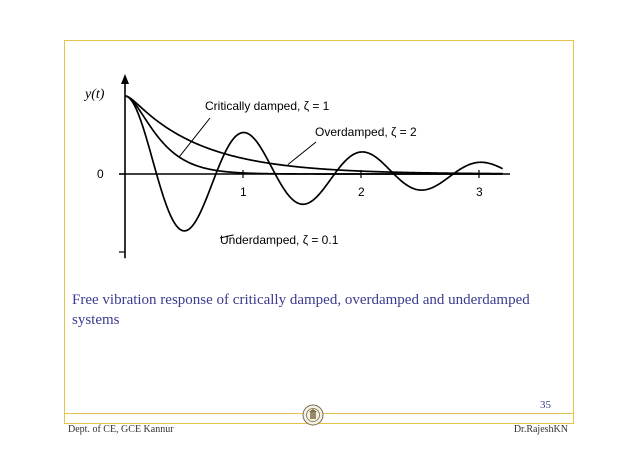 Image resolution: width=638 pixels, height=452 pixels. I want to click on footer-department: Dept. of CE, GCE Kannur, so click(121, 429).